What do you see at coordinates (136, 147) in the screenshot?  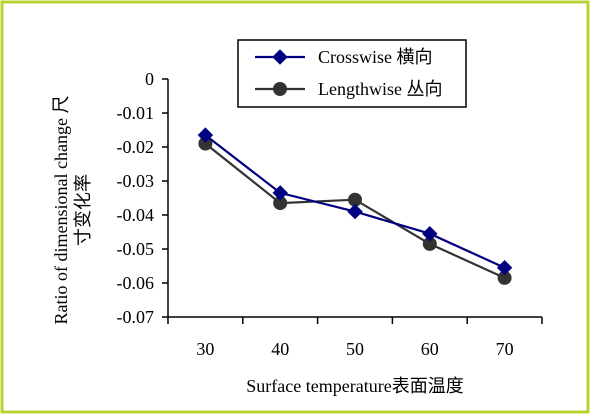 I see `y-tick-label: -0.02` at bounding box center [136, 147].